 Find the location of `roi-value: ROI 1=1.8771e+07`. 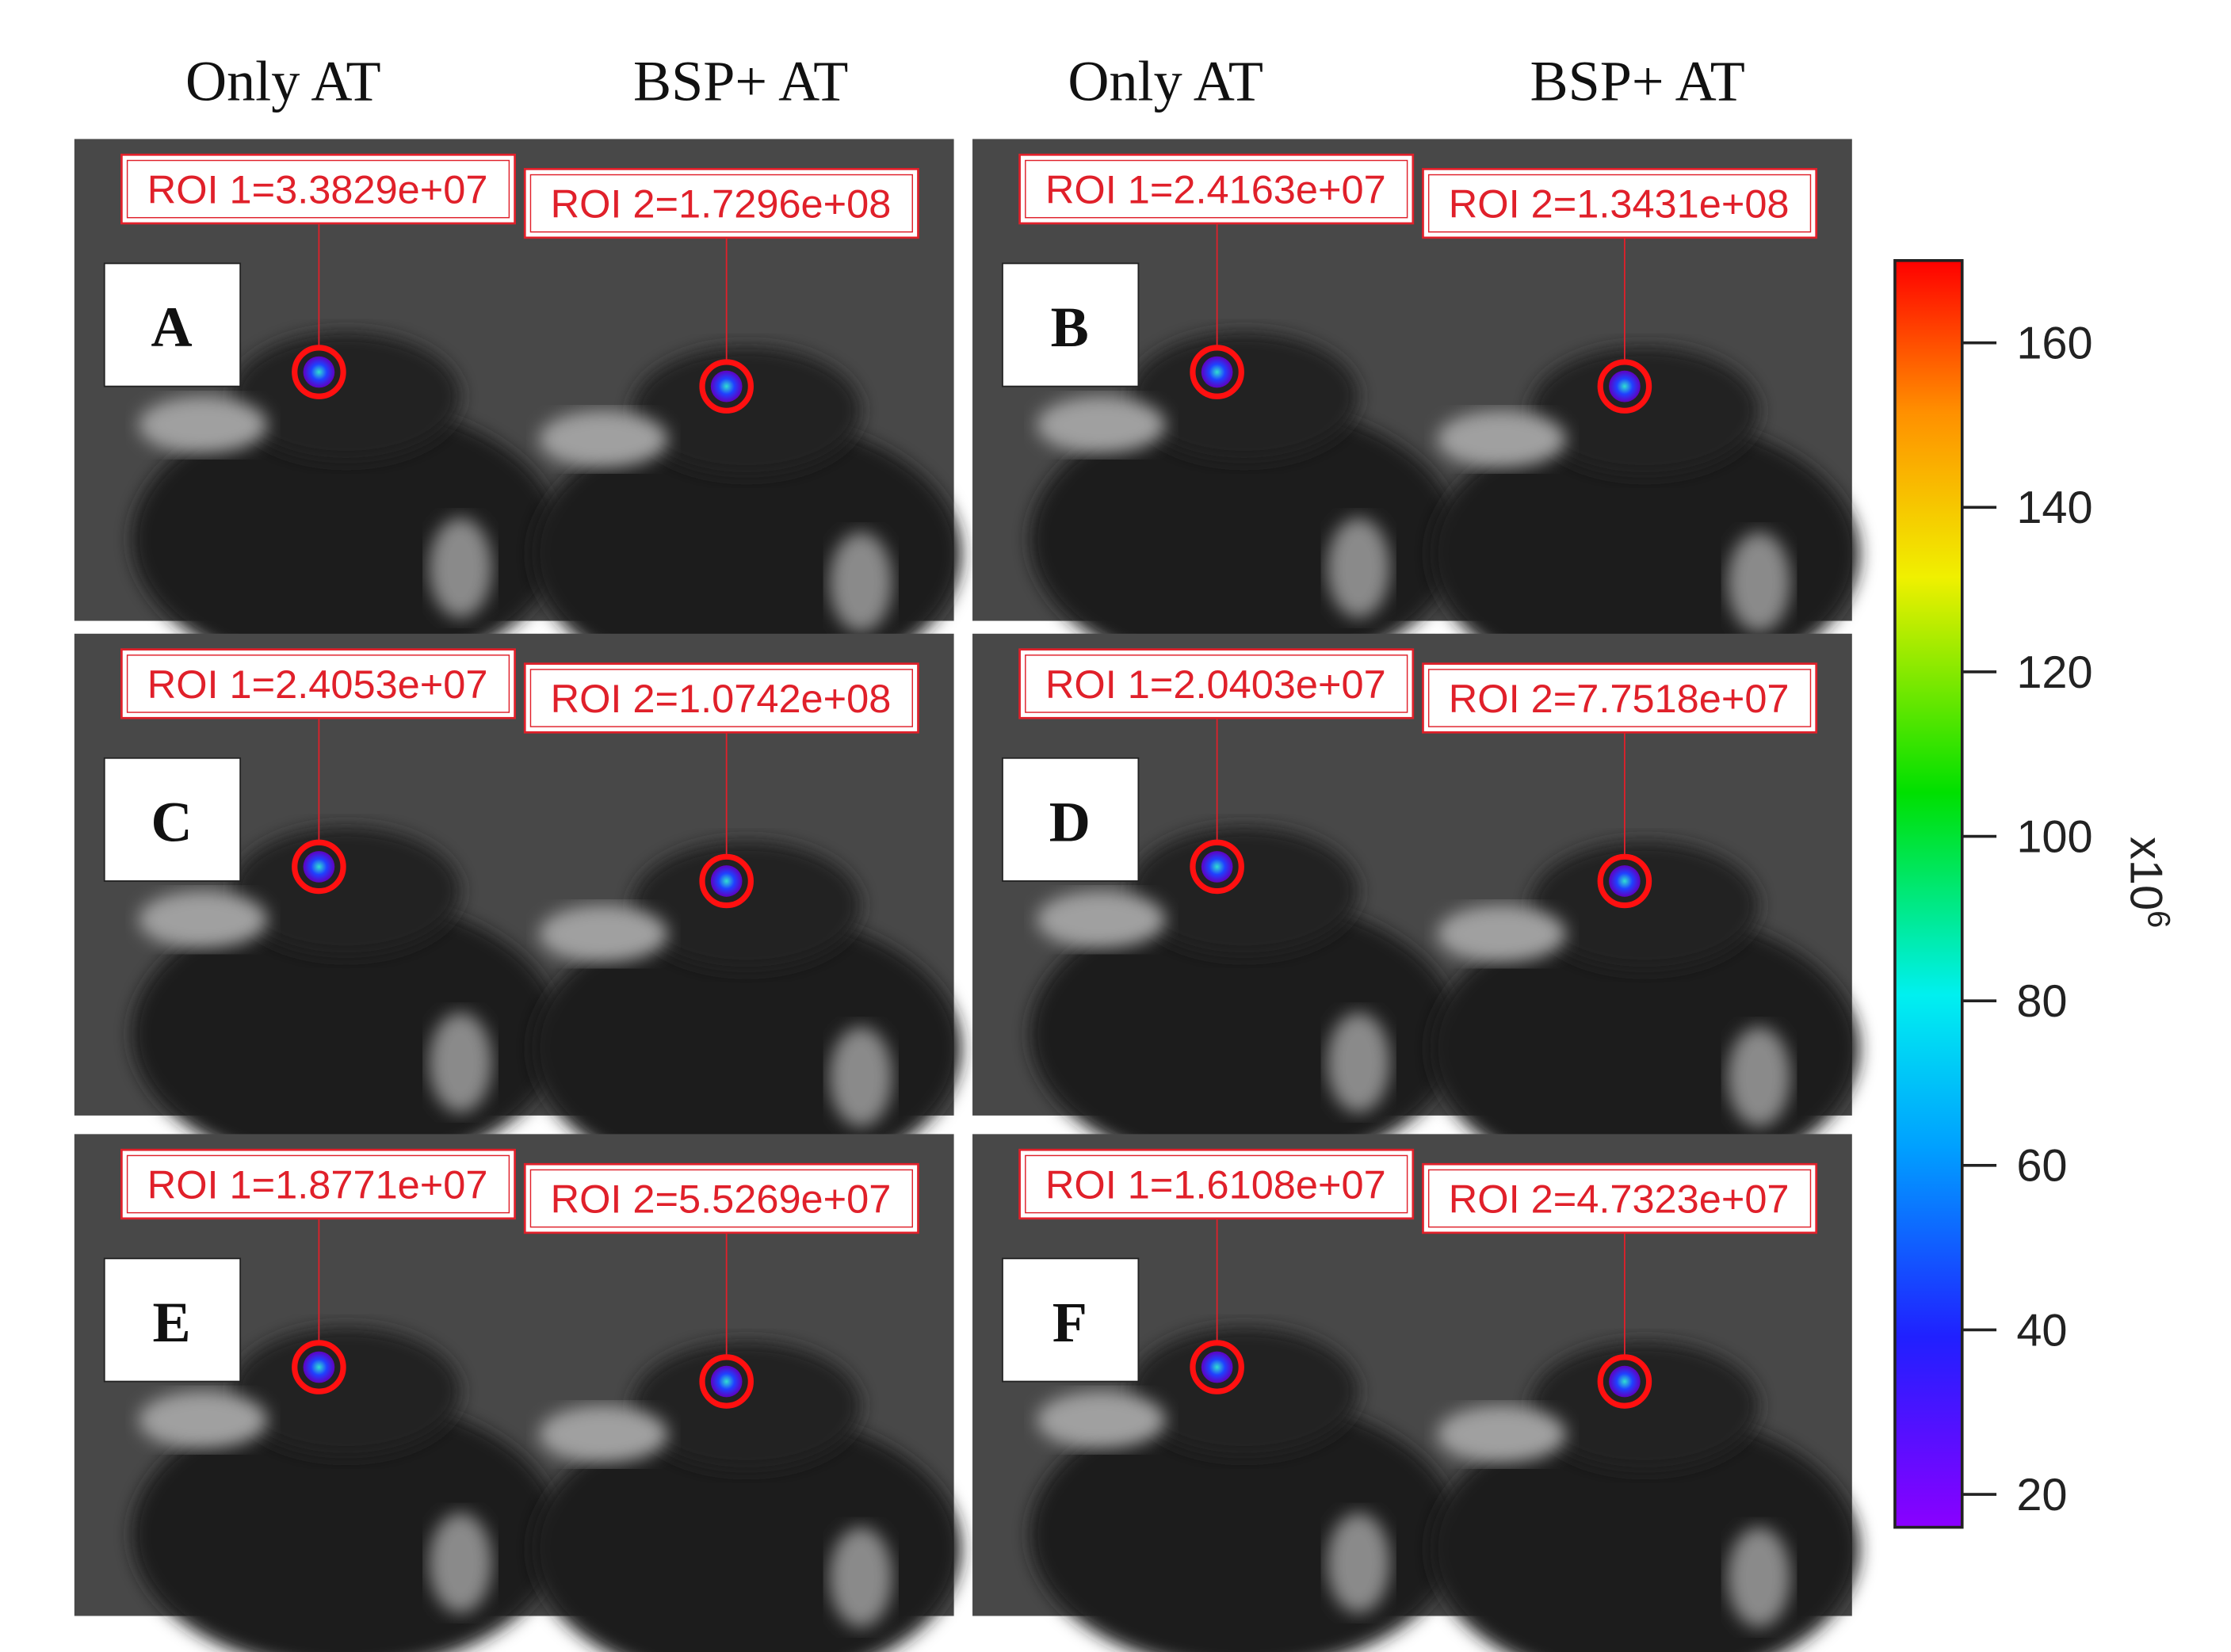

roi-value: ROI 1=1.8771e+07 is located at coordinates (317, 1185).